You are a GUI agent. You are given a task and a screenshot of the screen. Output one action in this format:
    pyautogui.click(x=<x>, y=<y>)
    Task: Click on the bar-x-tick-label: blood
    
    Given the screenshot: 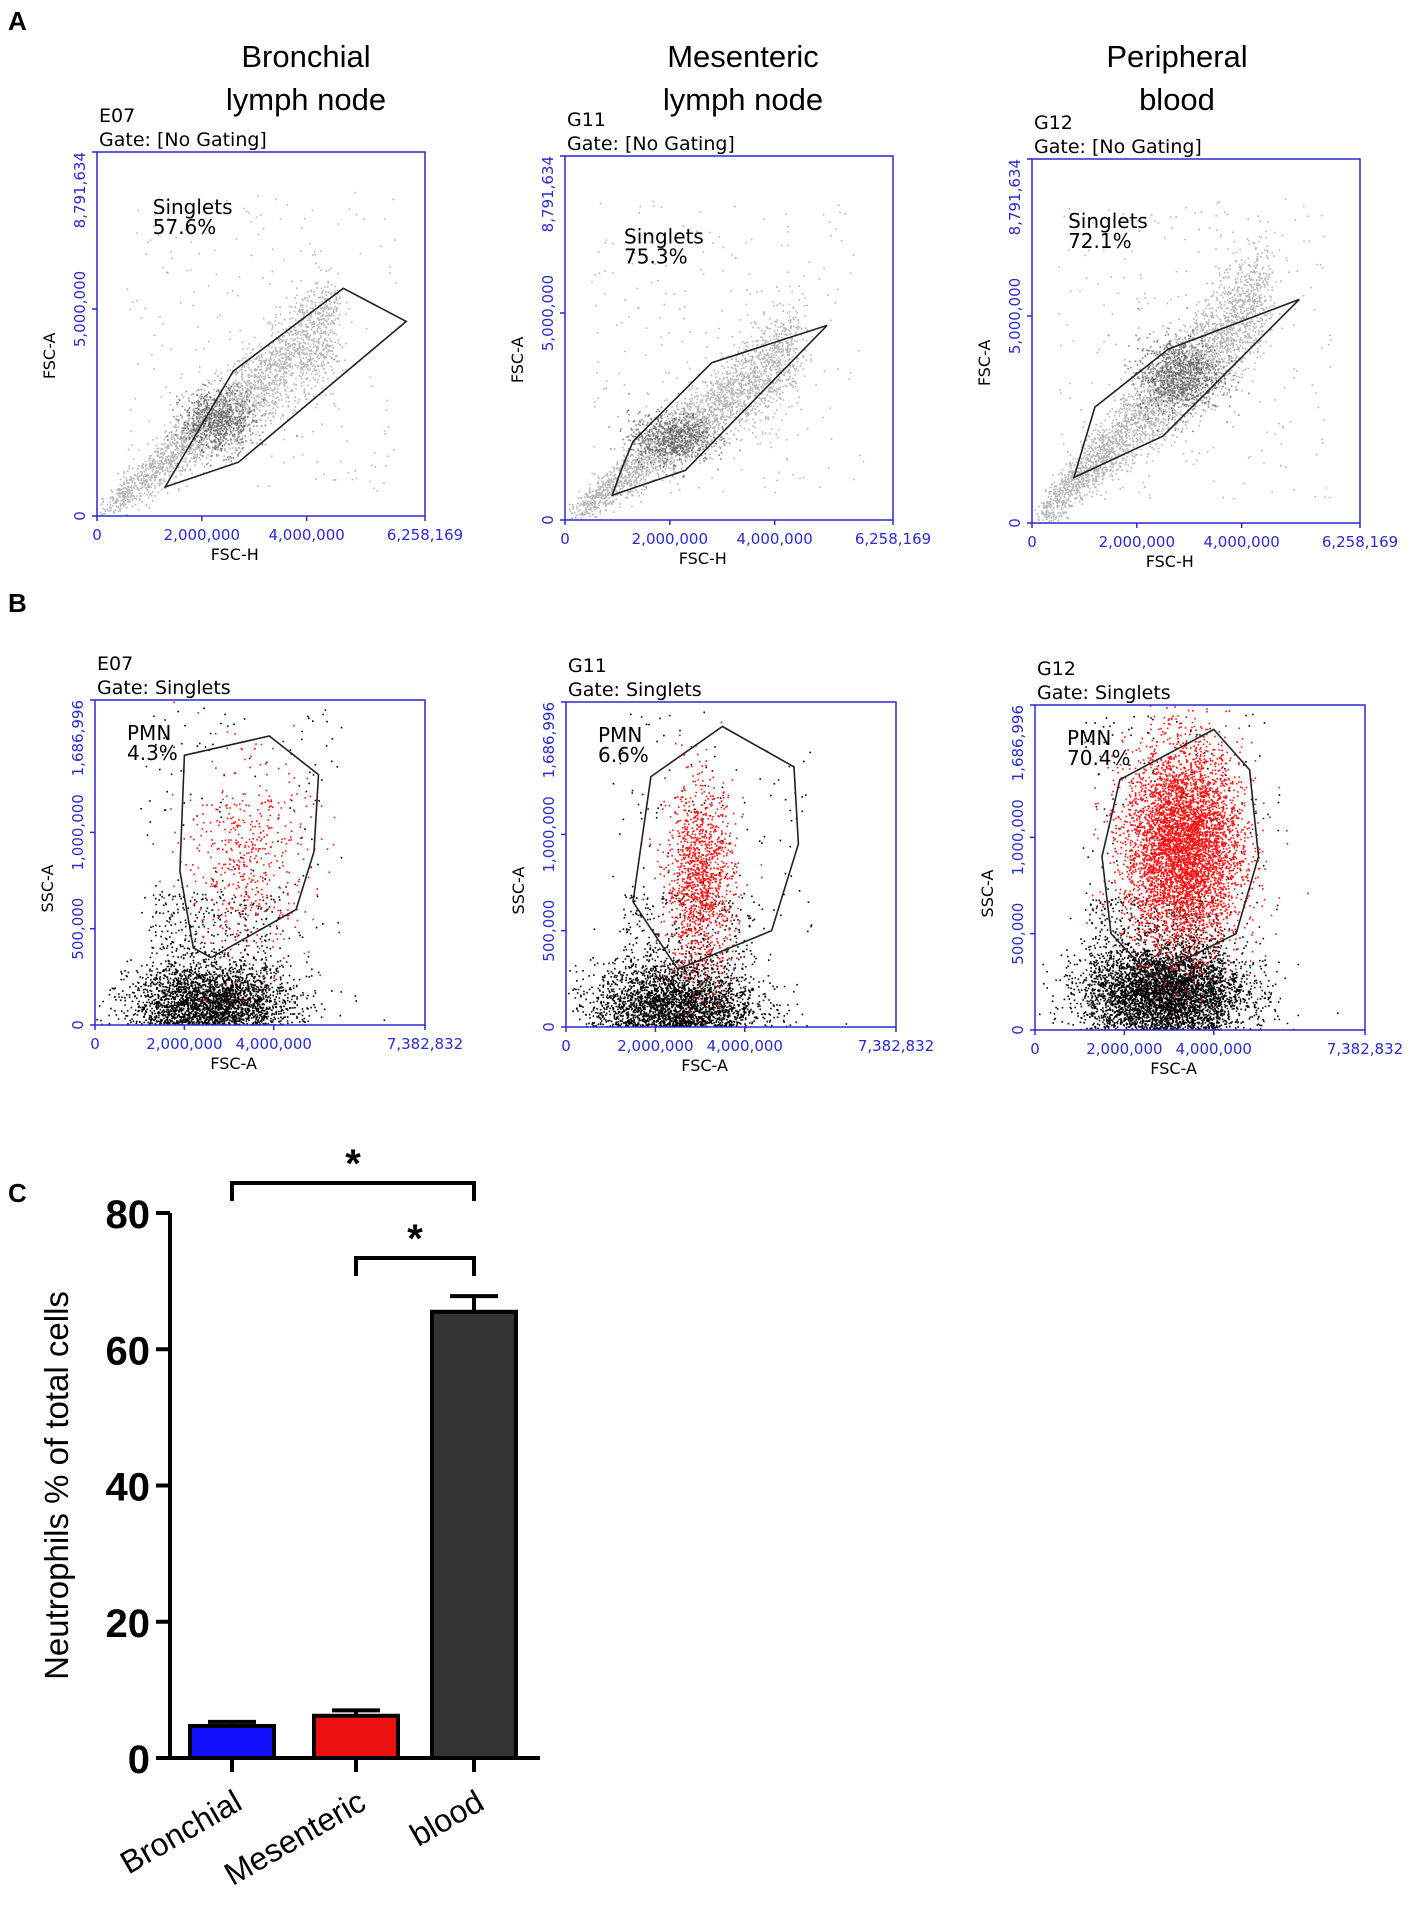 What is the action you would take?
    pyautogui.click(x=447, y=1818)
    